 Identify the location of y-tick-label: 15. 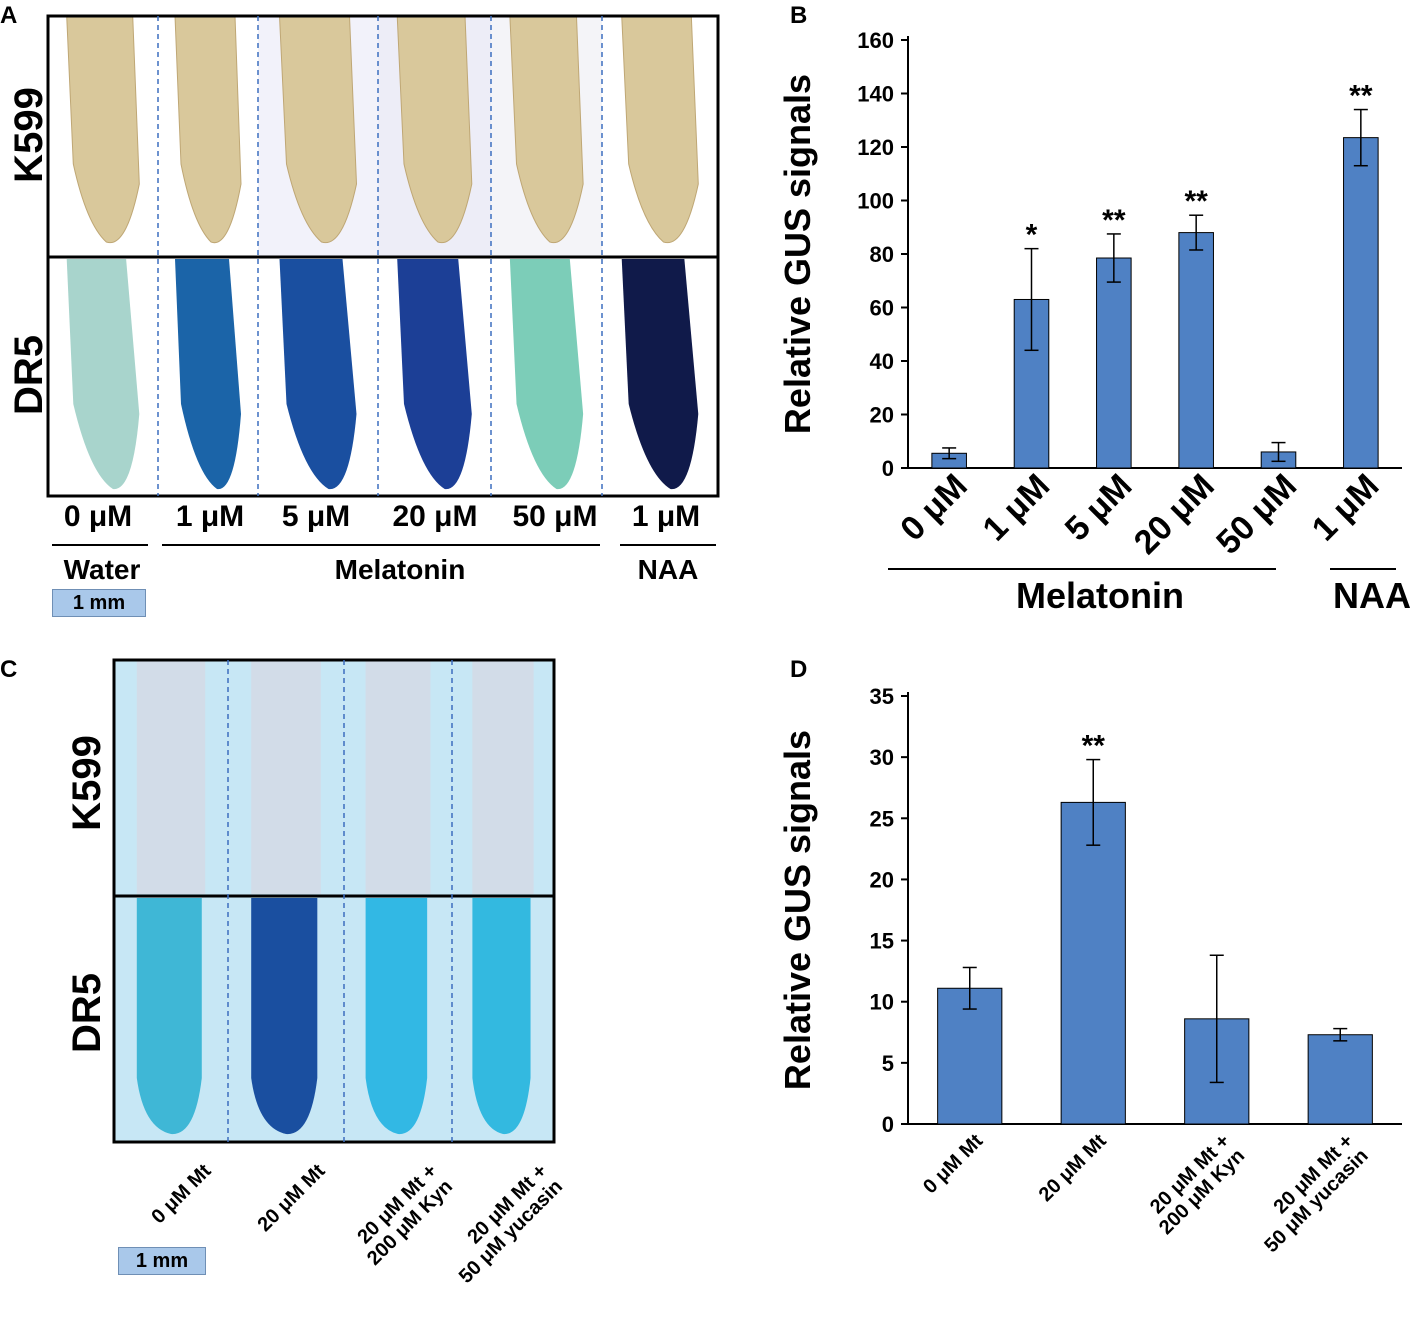
(882, 941).